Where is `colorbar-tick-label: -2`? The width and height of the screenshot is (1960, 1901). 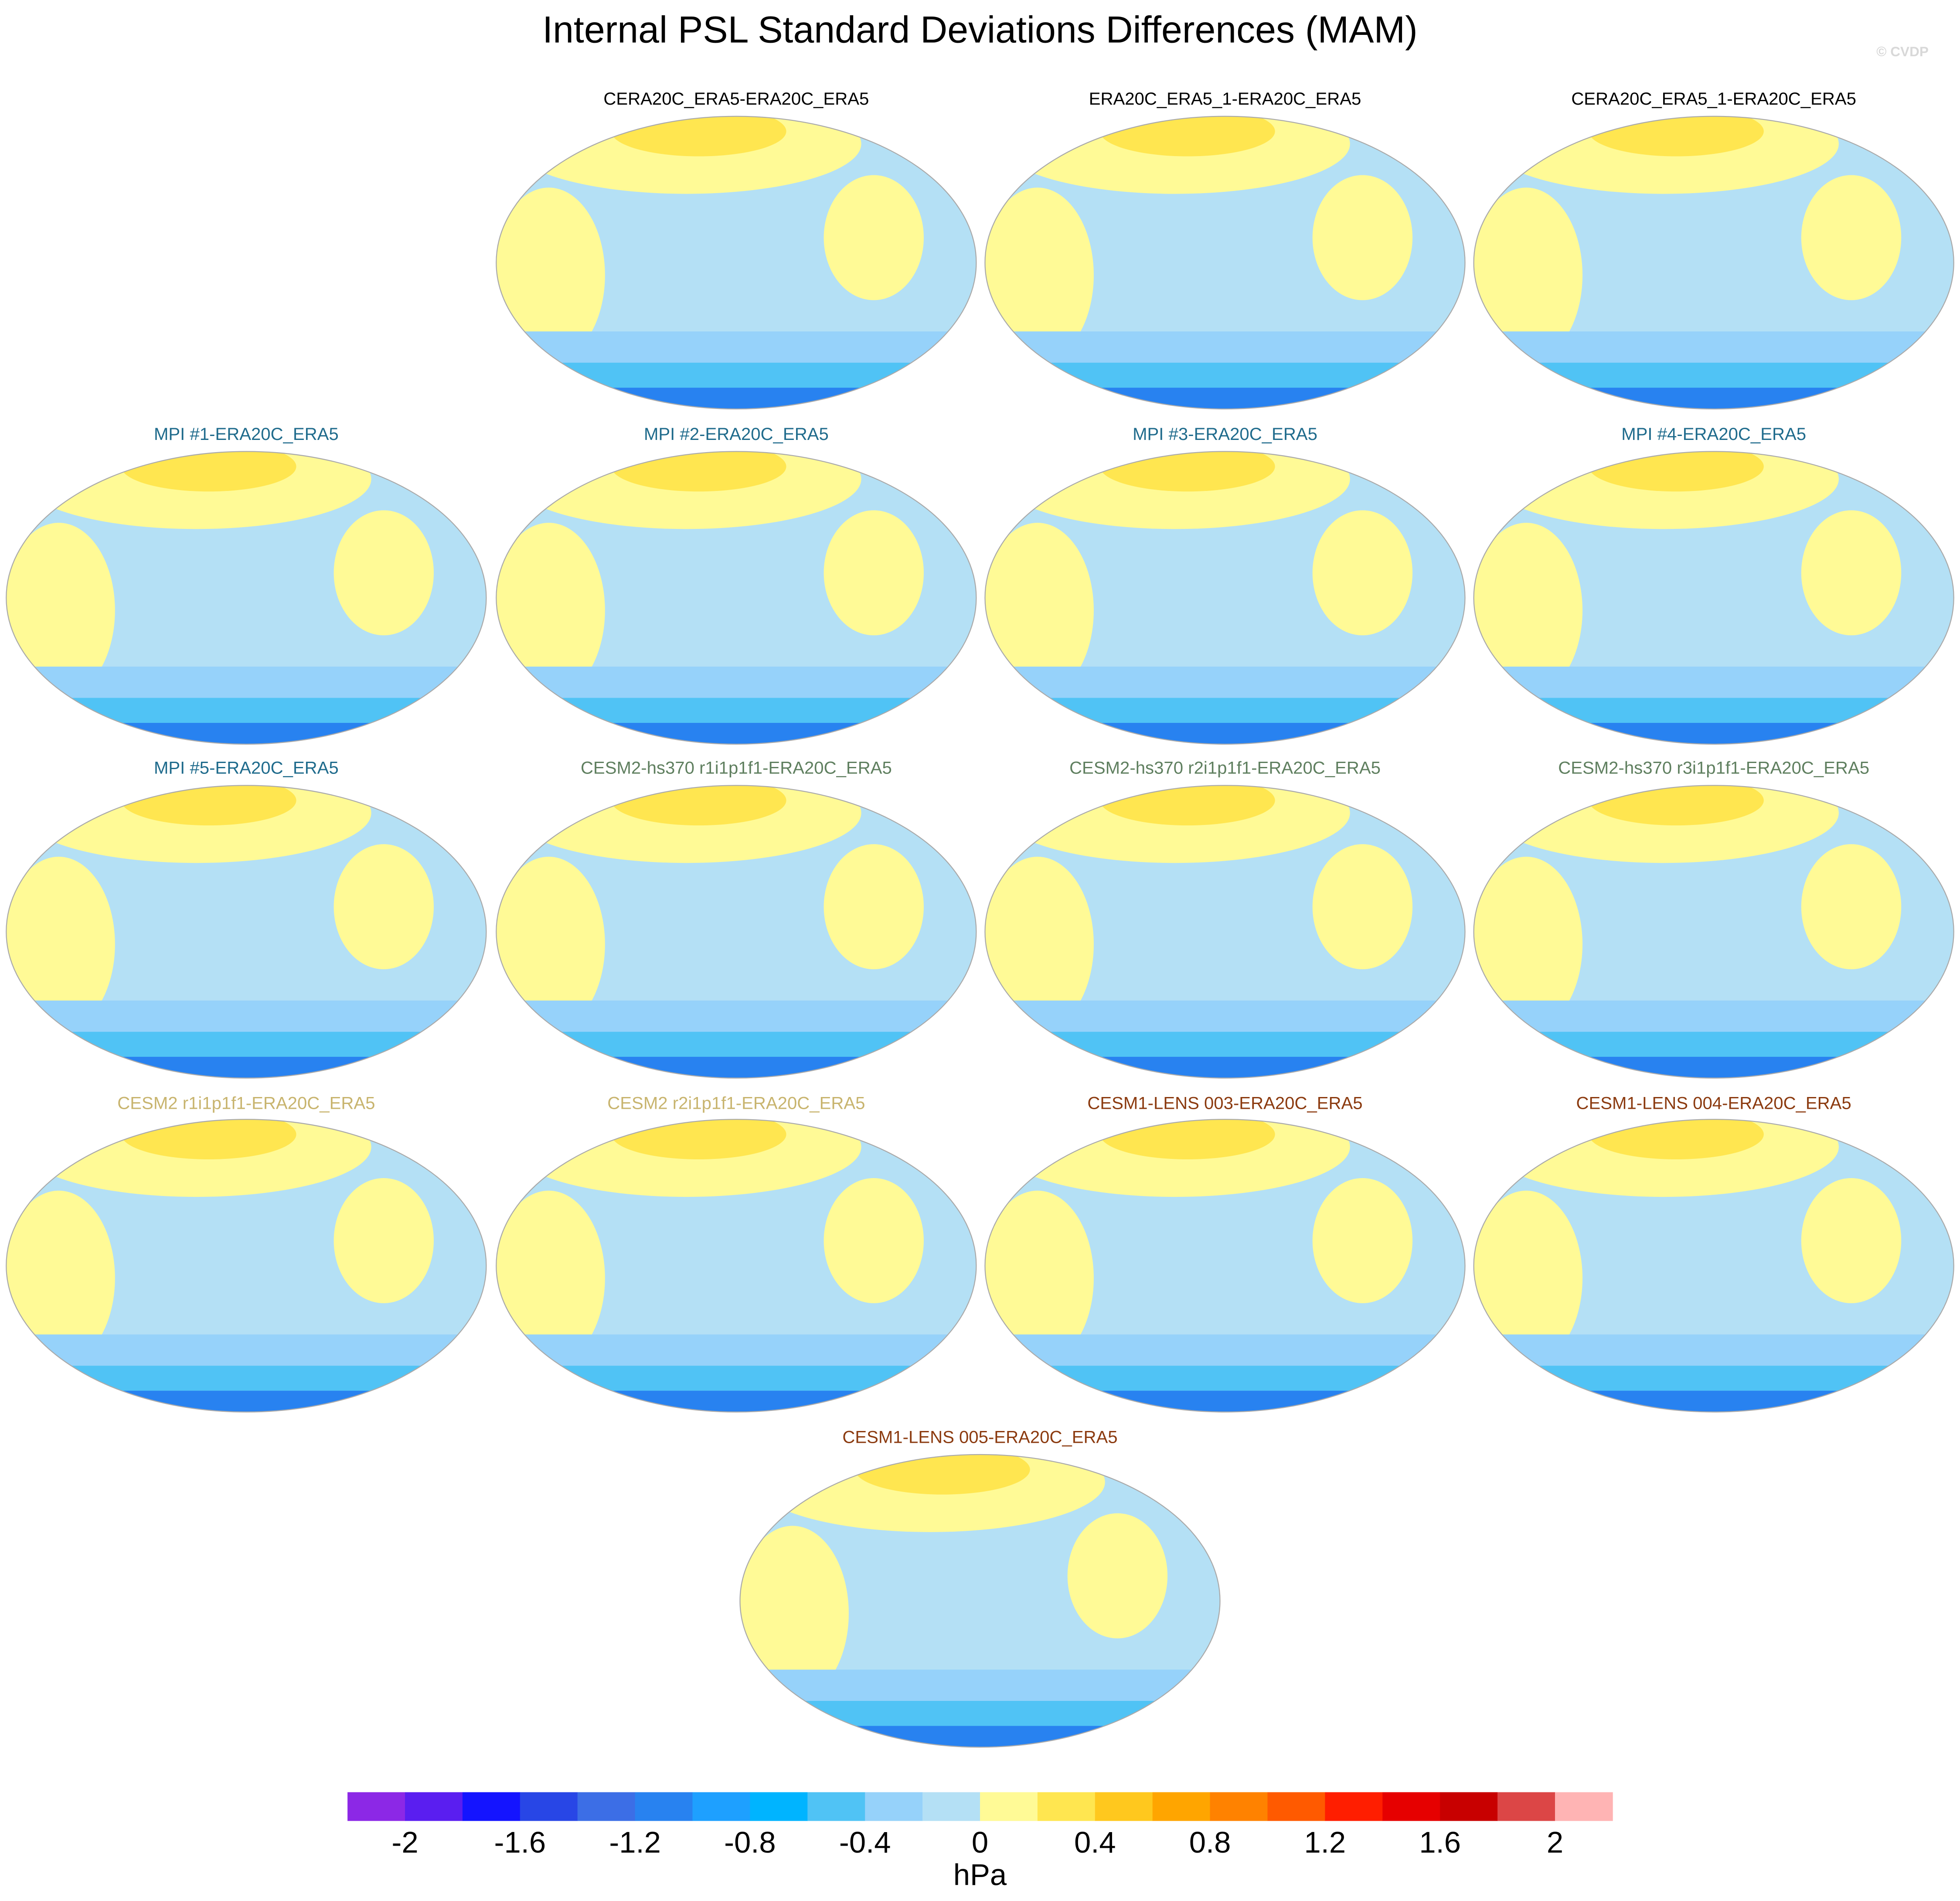 colorbar-tick-label: -2 is located at coordinates (404, 1842).